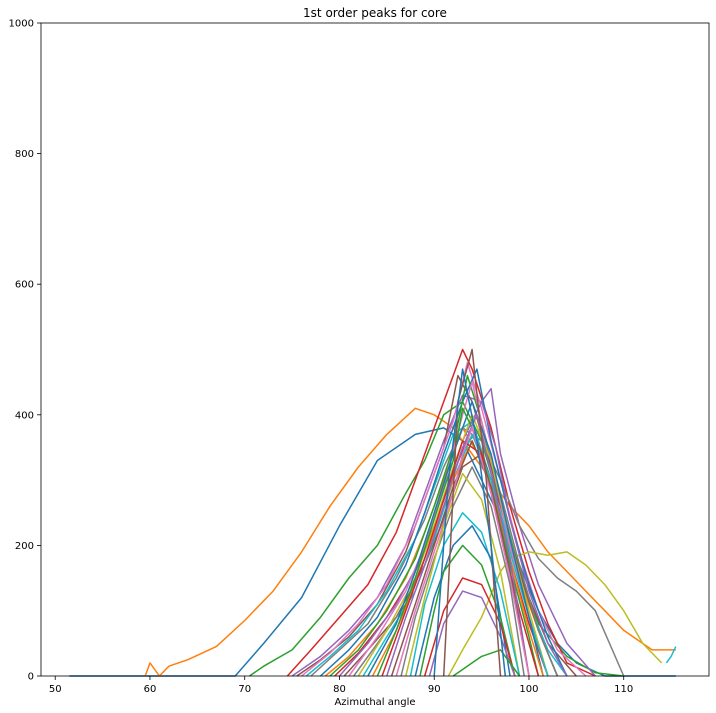 The height and width of the screenshot is (713, 716). I want to click on y-tick-label: 1000, so click(21, 24).